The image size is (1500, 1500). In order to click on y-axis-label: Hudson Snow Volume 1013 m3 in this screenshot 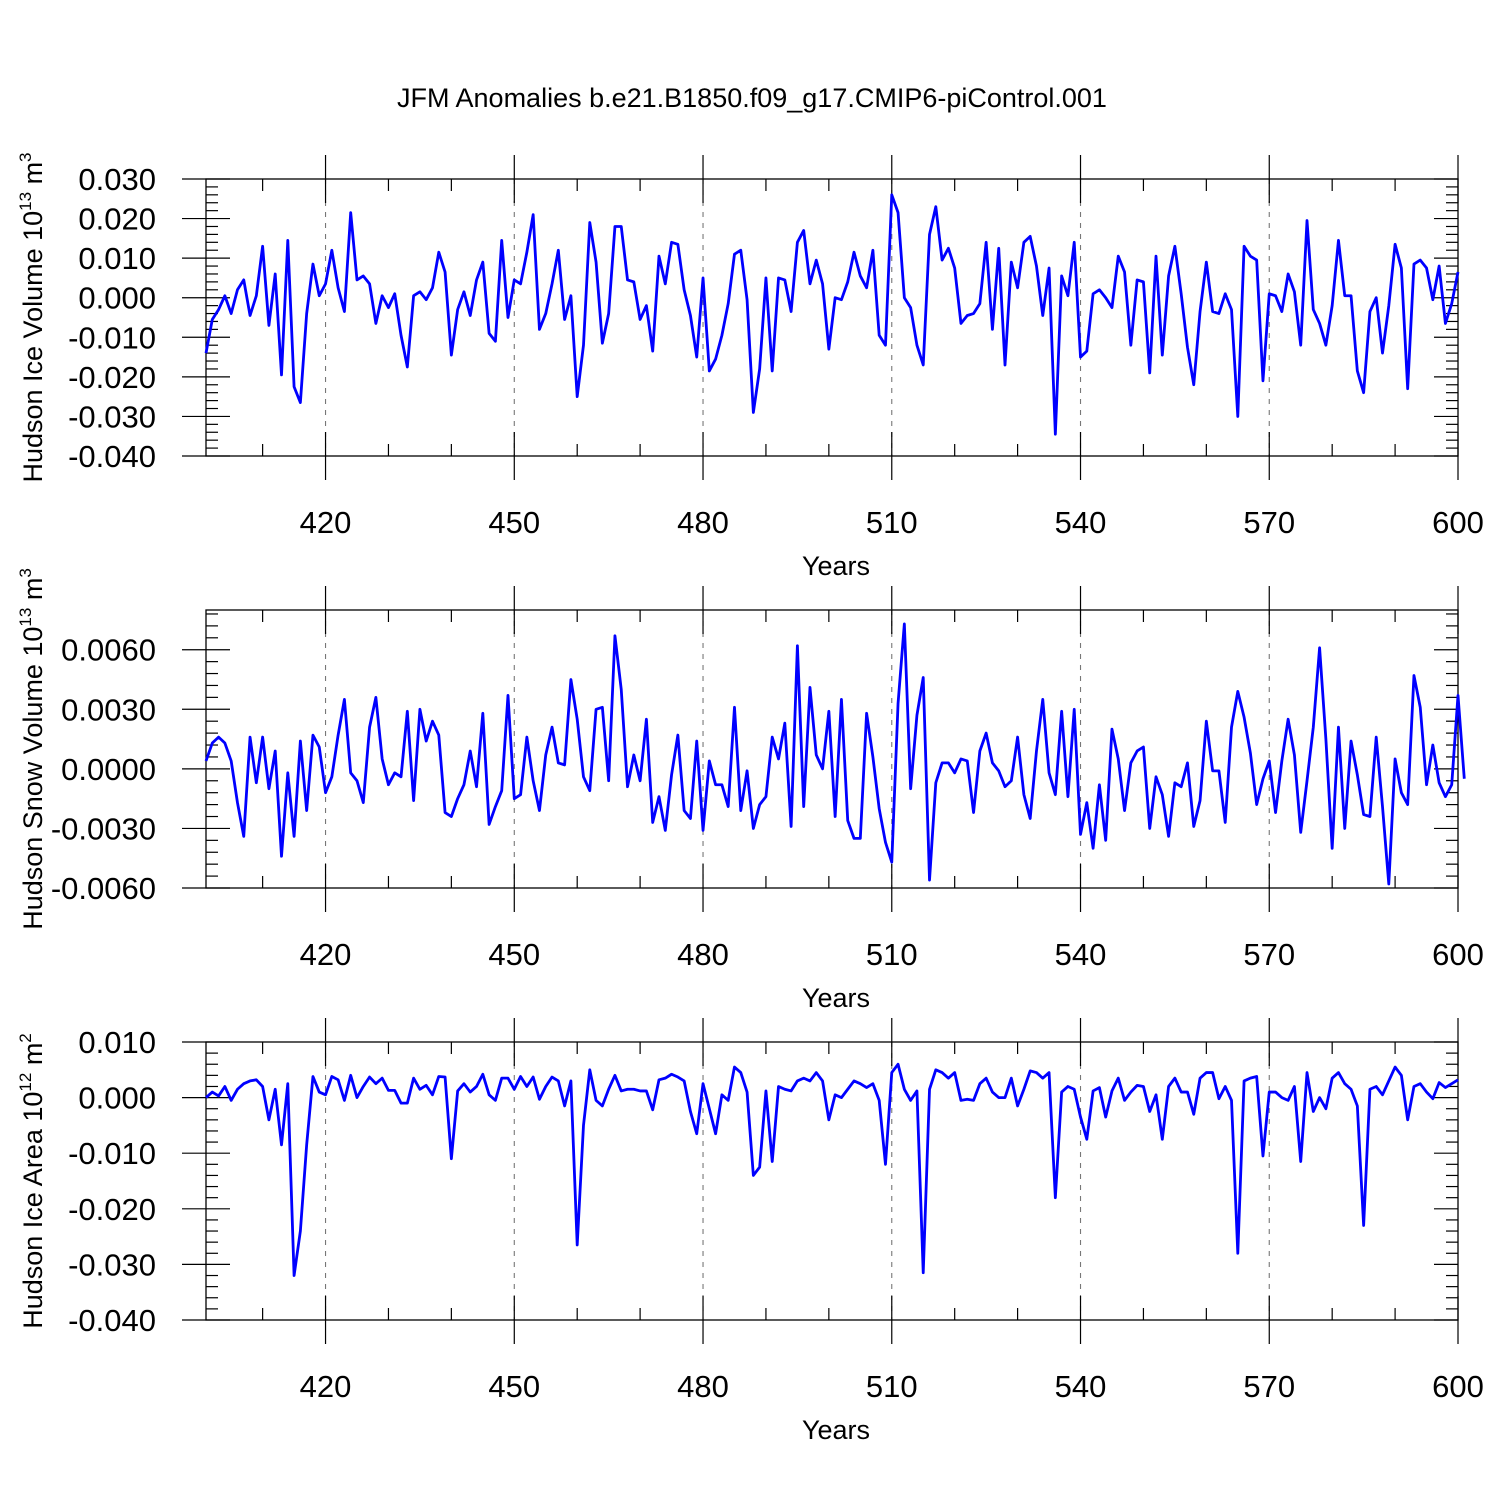, I will do `click(32, 749)`.